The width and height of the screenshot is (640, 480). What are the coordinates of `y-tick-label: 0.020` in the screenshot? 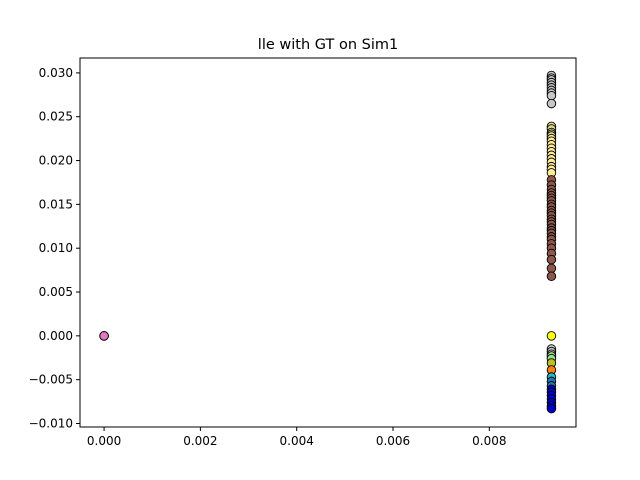 It's located at (56, 161).